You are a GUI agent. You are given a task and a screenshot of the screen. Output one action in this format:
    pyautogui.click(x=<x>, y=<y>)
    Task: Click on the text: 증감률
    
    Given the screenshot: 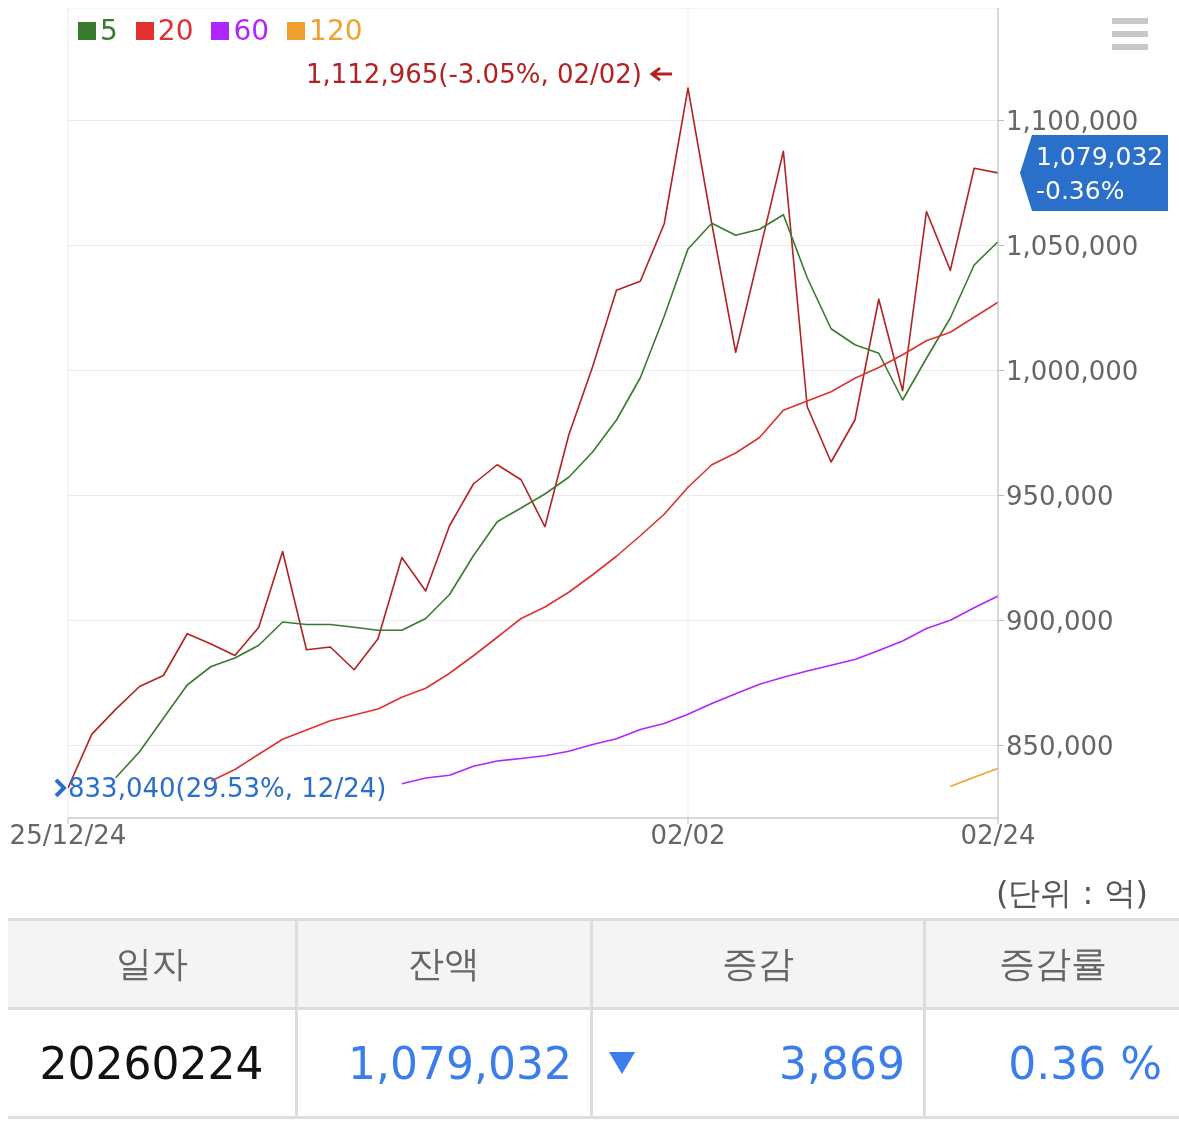 What is the action you would take?
    pyautogui.click(x=1052, y=965)
    